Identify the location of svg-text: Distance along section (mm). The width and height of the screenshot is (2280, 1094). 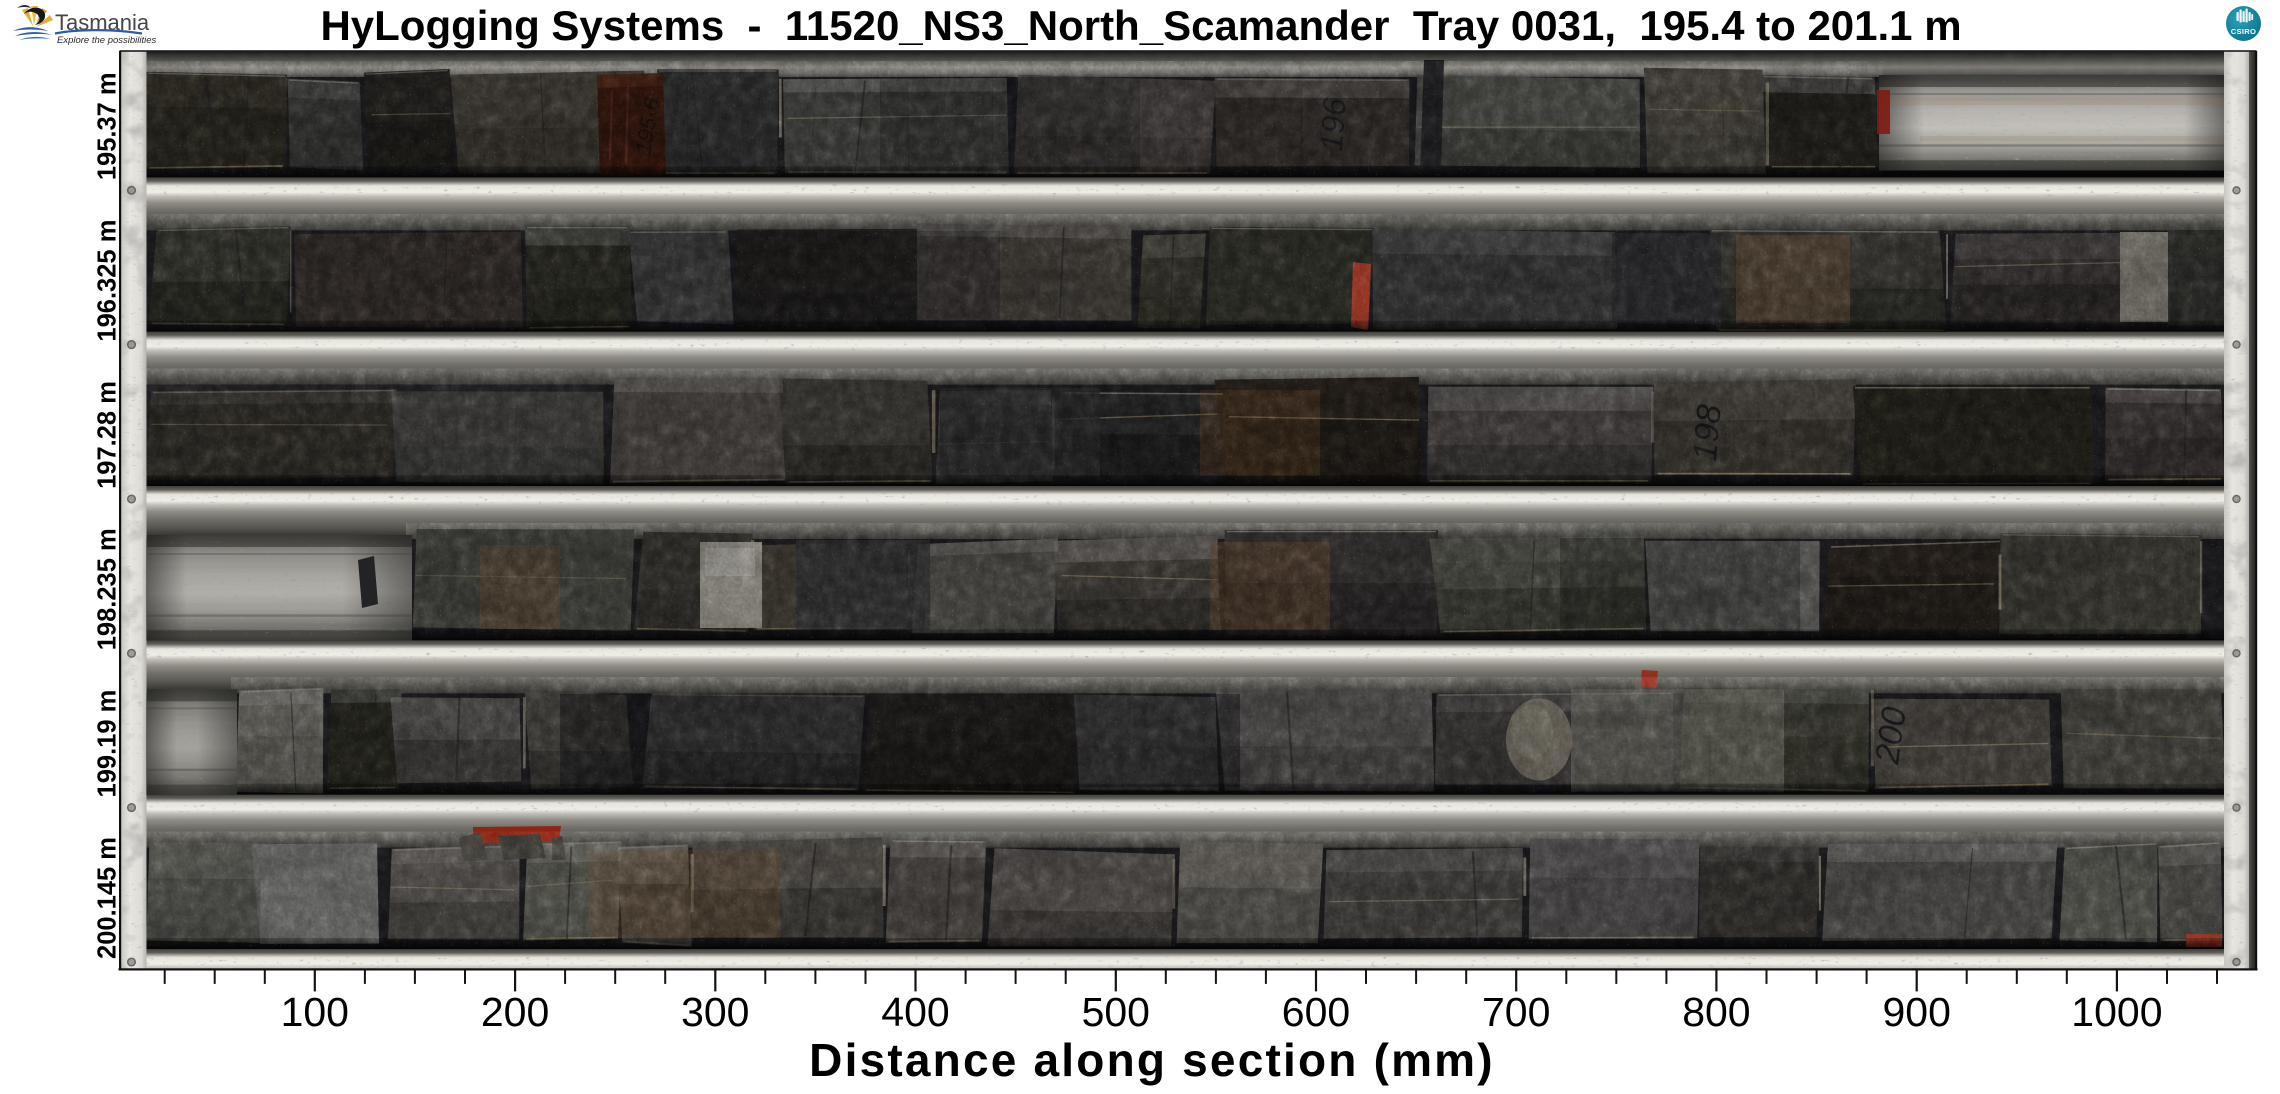
(1152, 1060).